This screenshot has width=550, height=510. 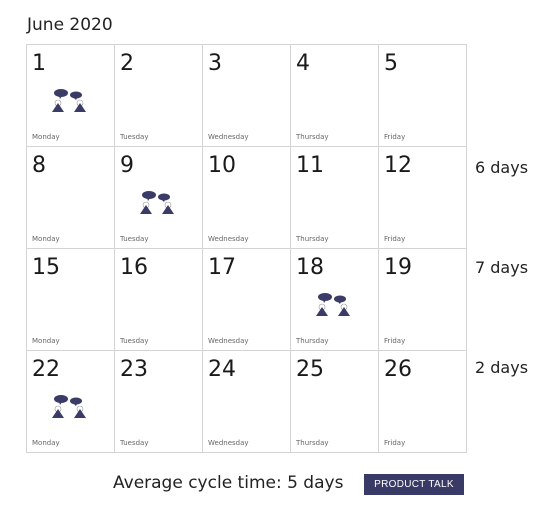 I want to click on day-number: 1, so click(x=39, y=63).